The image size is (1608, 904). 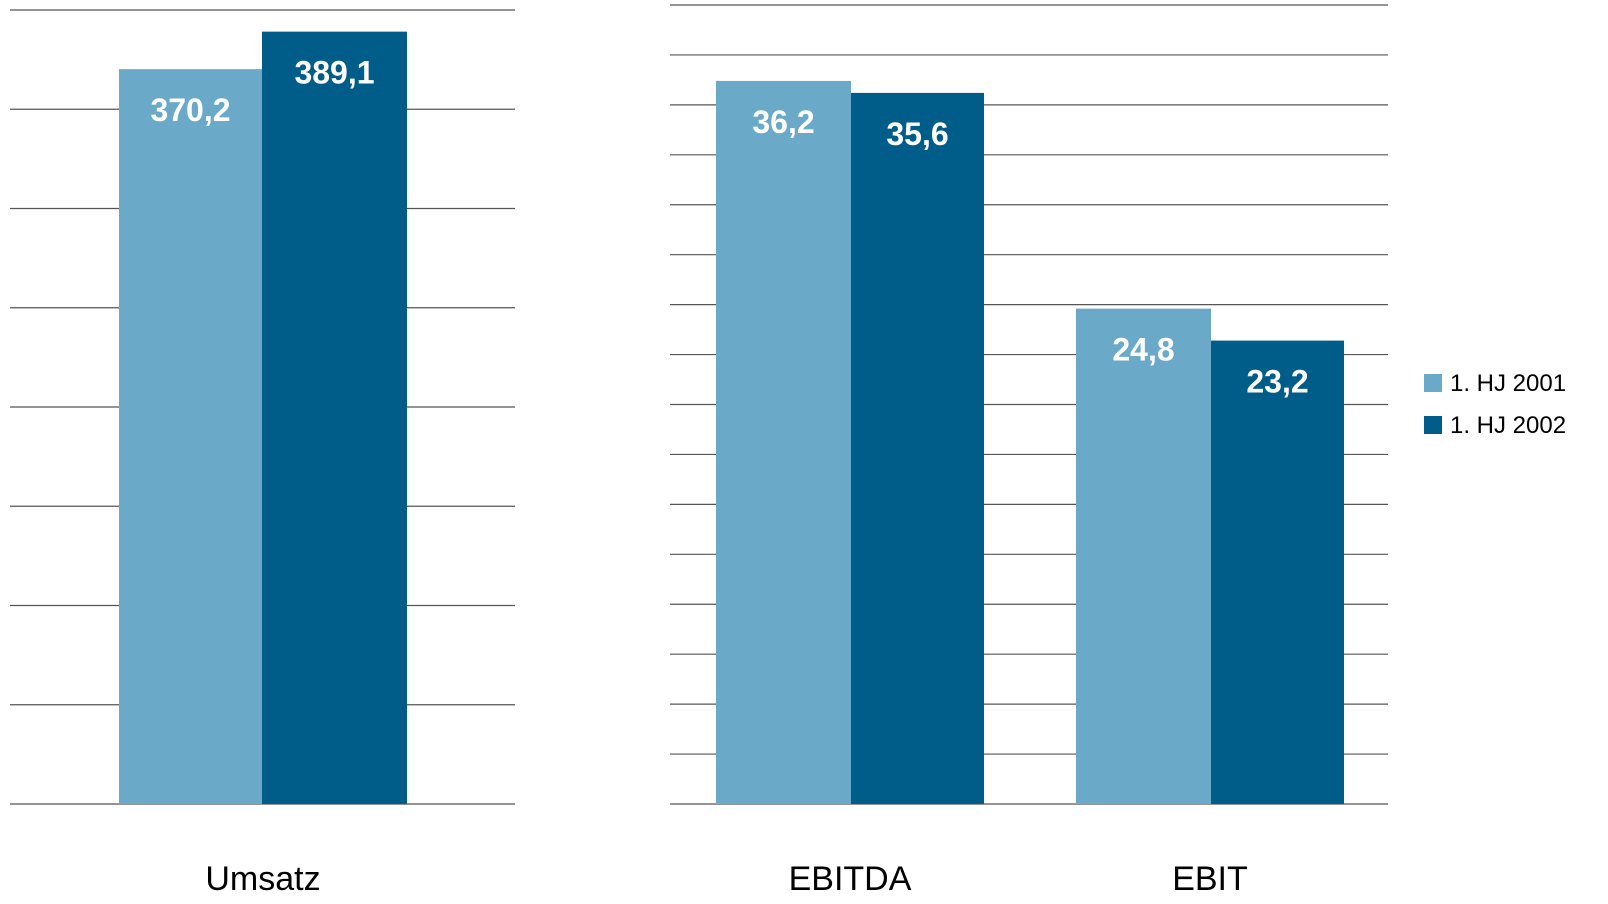 I want to click on data-label-ebit-1-hj-2002: 23,2, so click(x=1277, y=382).